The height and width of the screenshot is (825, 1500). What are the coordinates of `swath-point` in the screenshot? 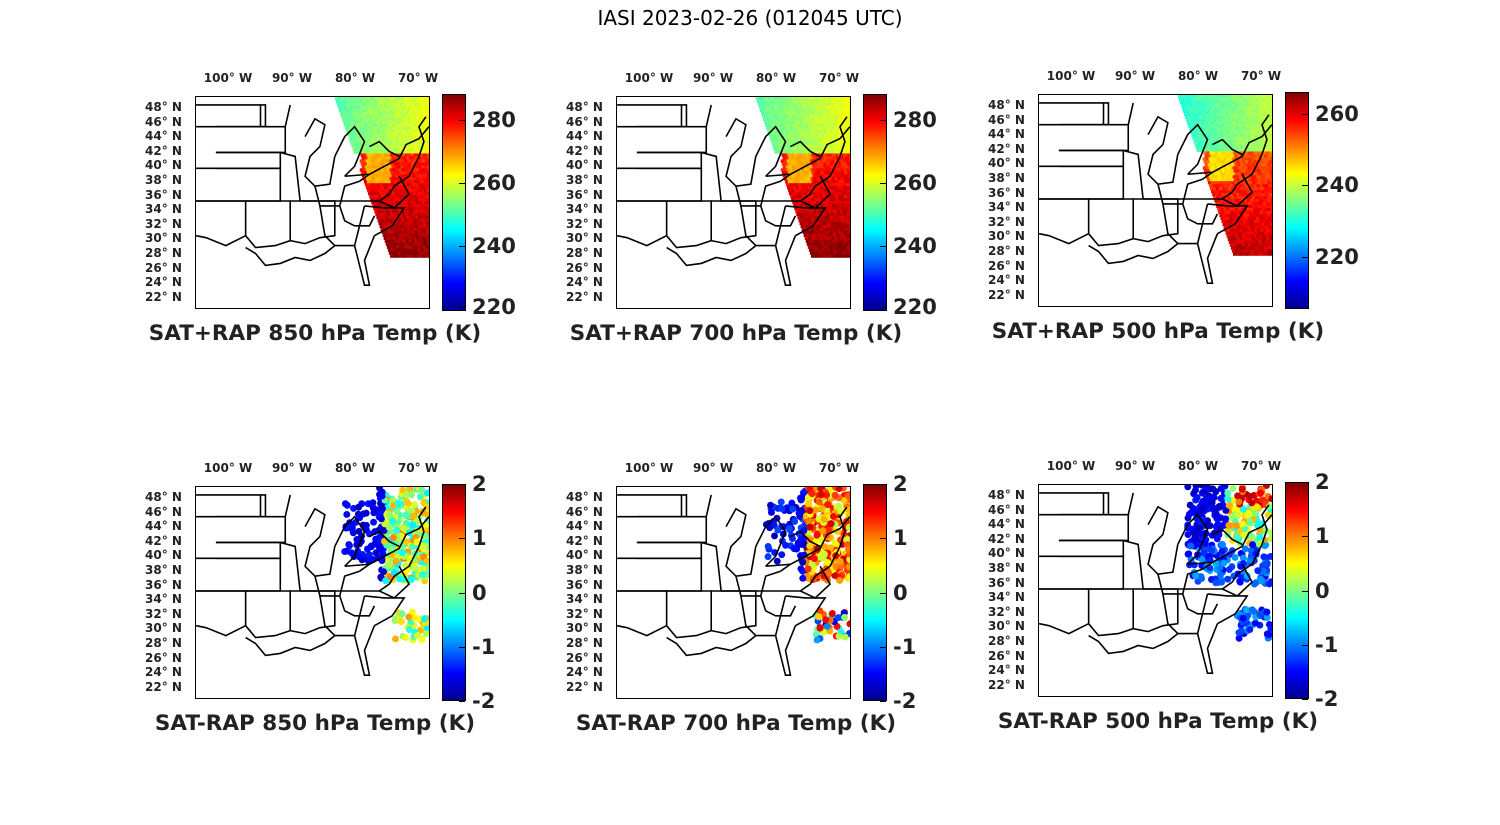 It's located at (822, 509).